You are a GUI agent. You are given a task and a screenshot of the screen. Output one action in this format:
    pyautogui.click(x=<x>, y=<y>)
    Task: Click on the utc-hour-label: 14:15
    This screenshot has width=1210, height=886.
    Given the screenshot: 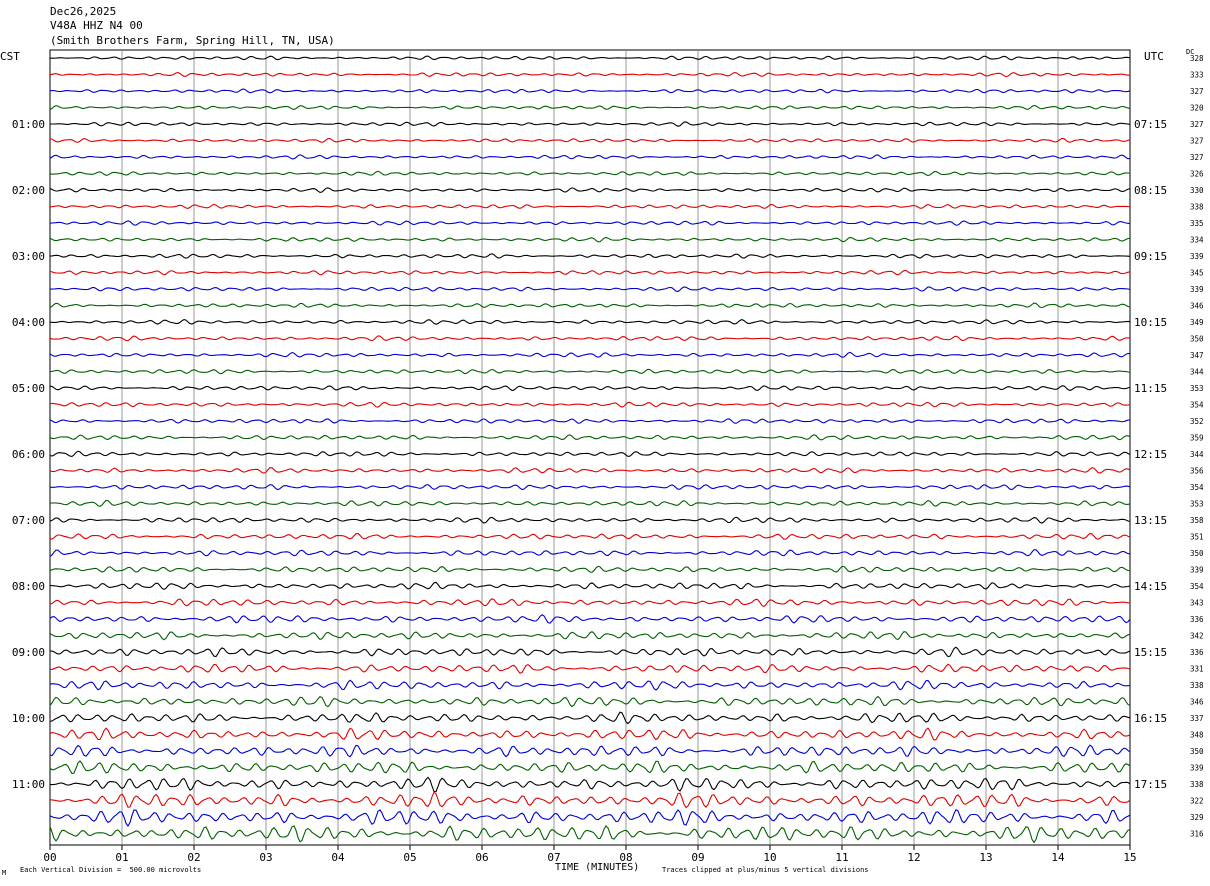 What is the action you would take?
    pyautogui.click(x=1150, y=586)
    